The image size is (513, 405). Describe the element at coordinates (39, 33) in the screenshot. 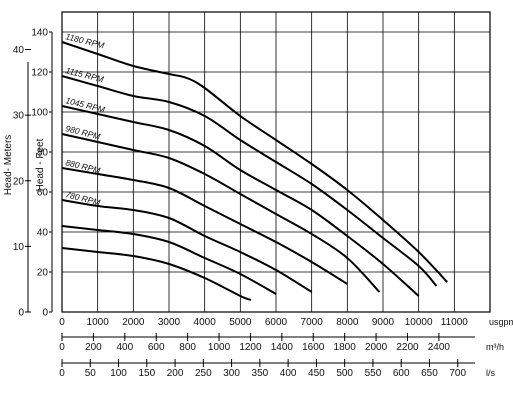

I see `feet-tick-label: 140` at that location.